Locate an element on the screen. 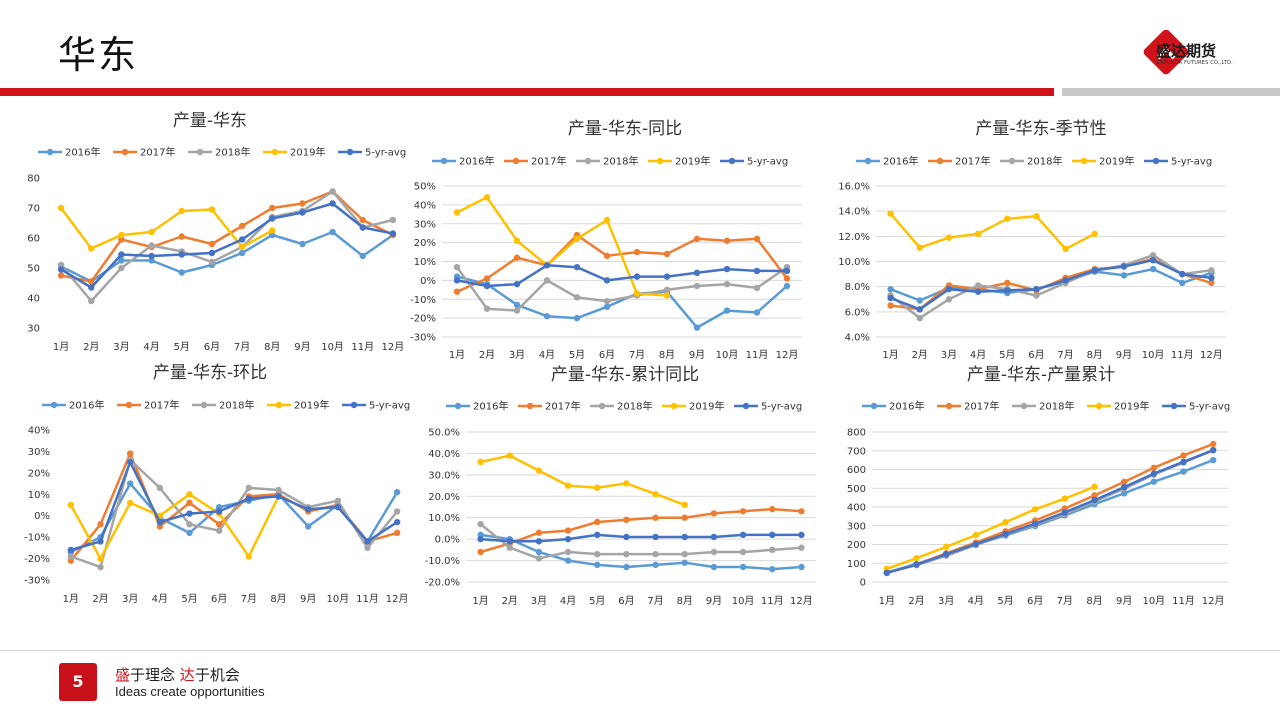  y-tick-label: 12.0% is located at coordinates (854, 237).